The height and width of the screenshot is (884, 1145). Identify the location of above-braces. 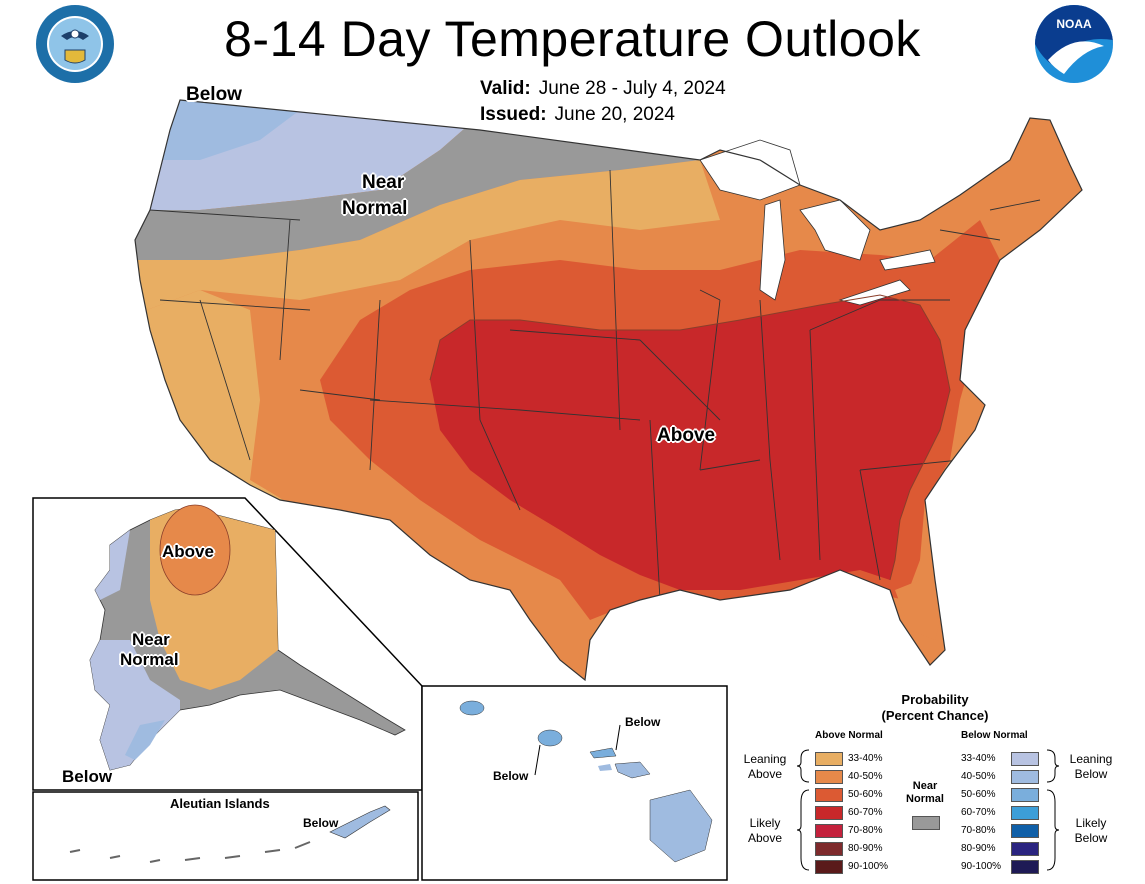
(803, 810).